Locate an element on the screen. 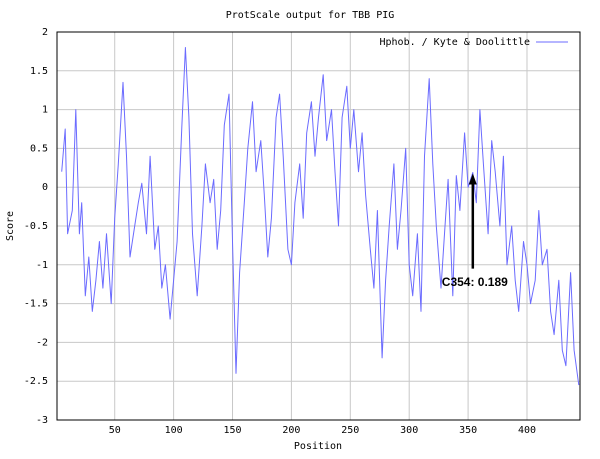 The image size is (600, 459). y-tick-label: -2 is located at coordinates (42, 342).